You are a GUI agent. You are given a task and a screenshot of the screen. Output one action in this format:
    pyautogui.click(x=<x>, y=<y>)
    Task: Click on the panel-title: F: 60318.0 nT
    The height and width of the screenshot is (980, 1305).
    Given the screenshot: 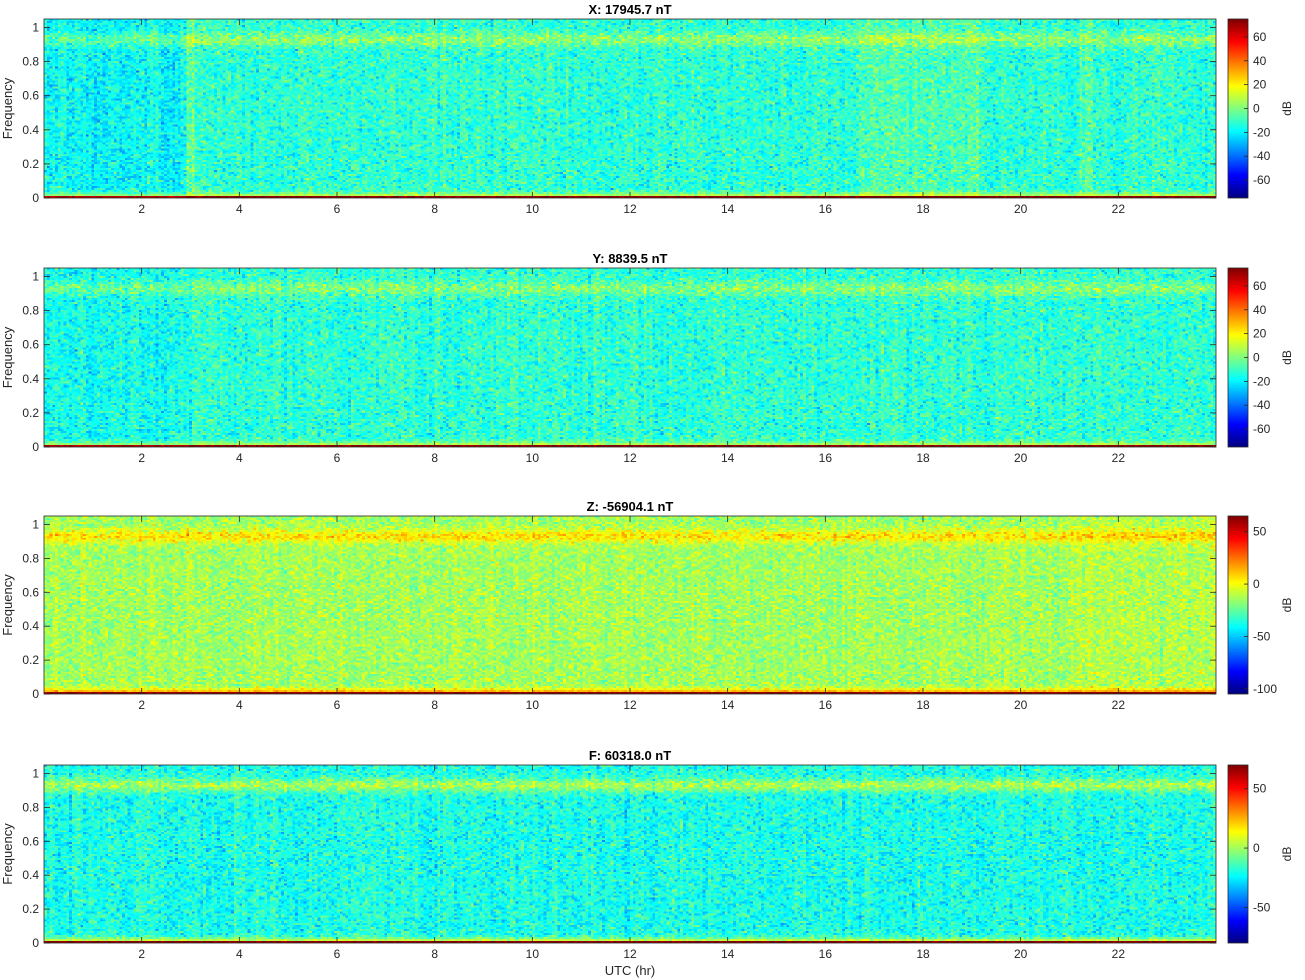 What is the action you would take?
    pyautogui.click(x=630, y=755)
    